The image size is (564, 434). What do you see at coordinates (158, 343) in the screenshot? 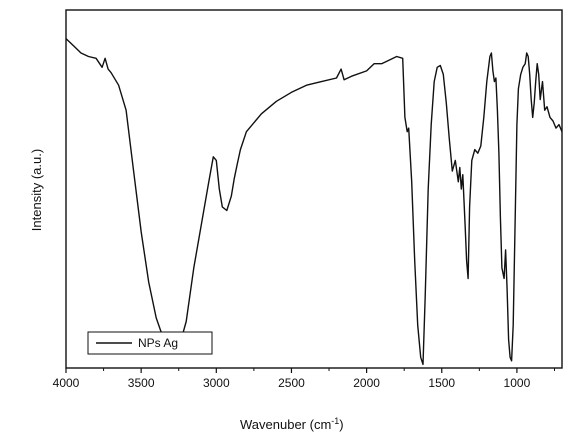
I see `legend-label: NPs Ag` at bounding box center [158, 343].